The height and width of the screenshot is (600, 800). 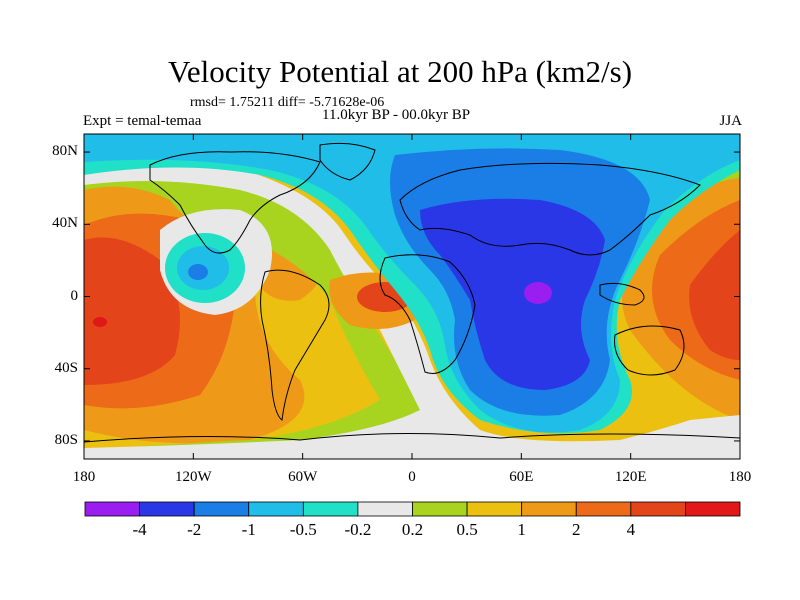 What do you see at coordinates (132, 311) in the screenshot?
I see `contour-pacific-east-redorange` at bounding box center [132, 311].